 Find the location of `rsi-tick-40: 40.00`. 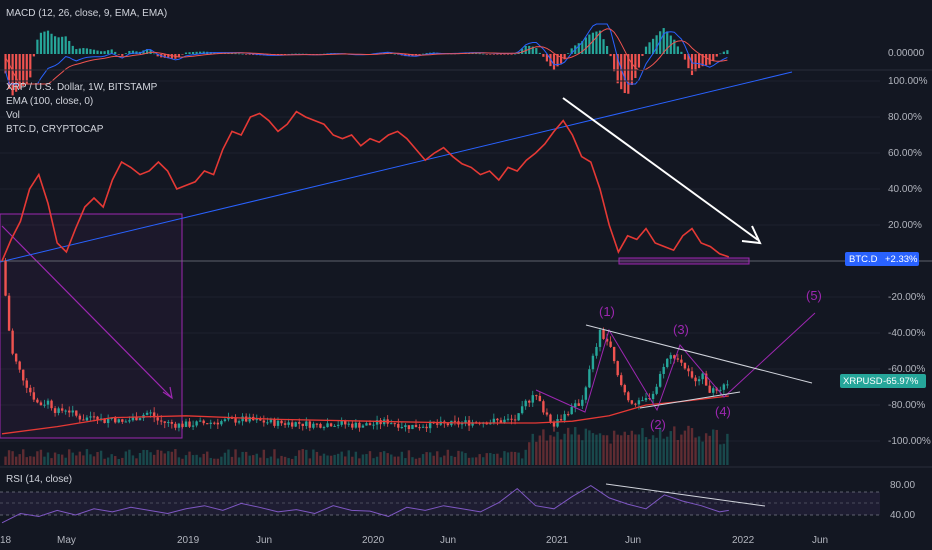

rsi-tick-40: 40.00 is located at coordinates (902, 515).